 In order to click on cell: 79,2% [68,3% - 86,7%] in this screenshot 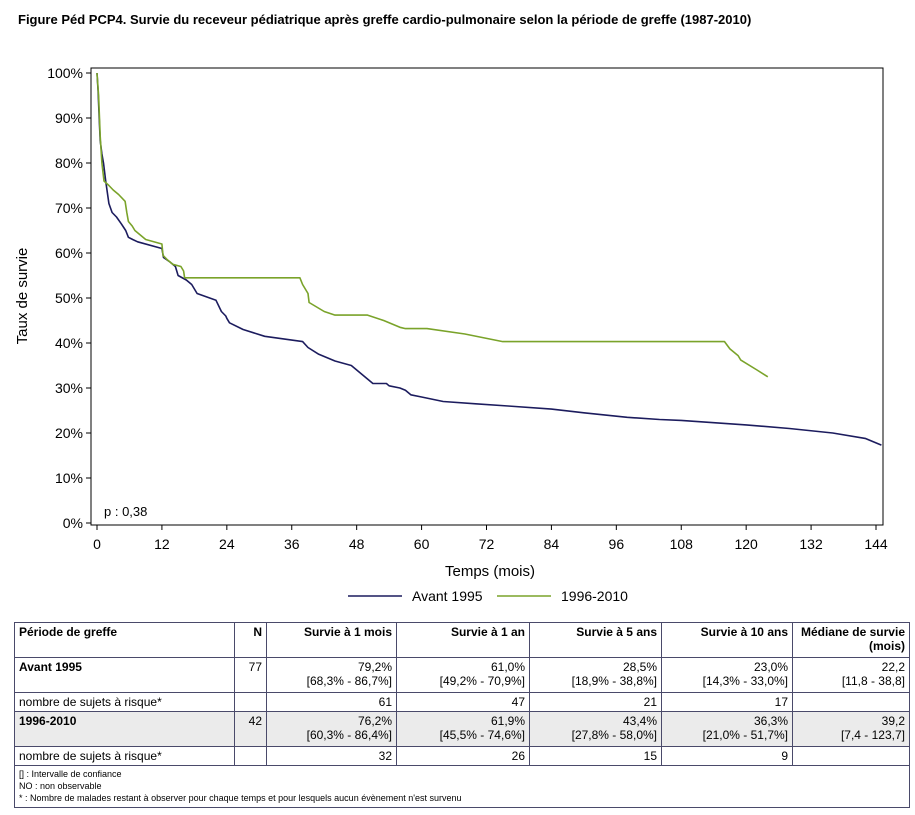, I will do `click(331, 675)`.